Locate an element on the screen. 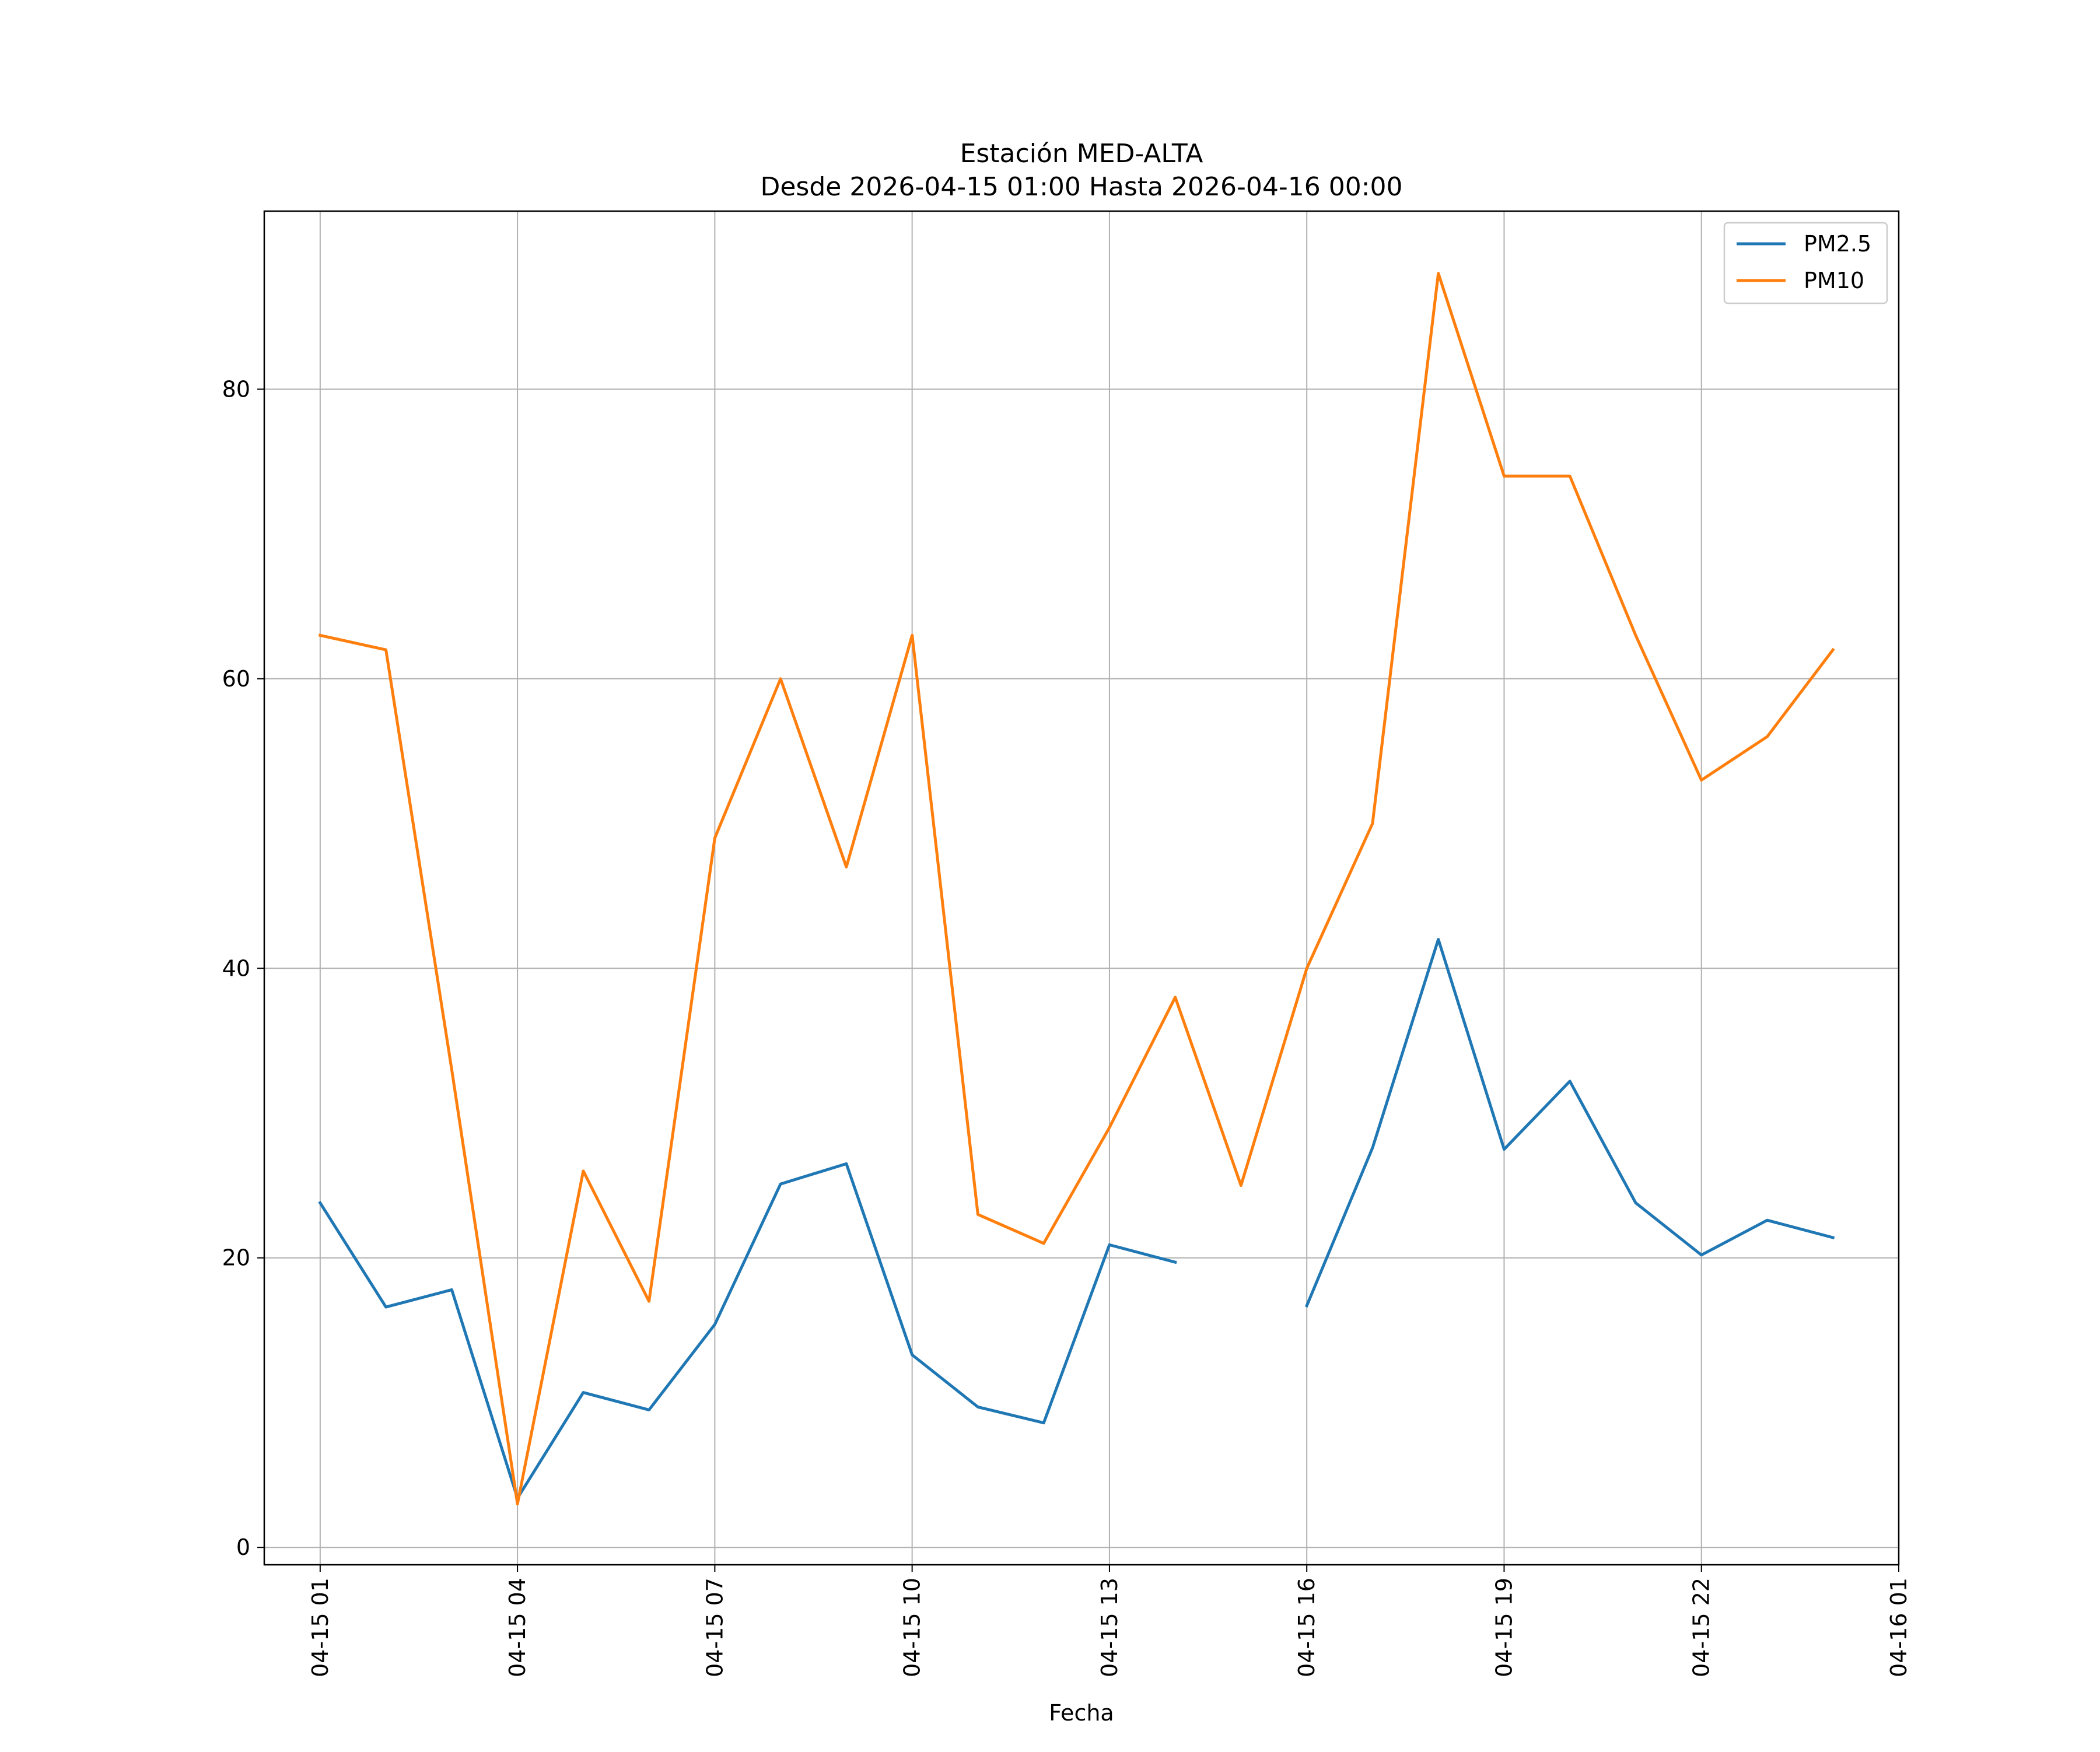 The height and width of the screenshot is (1752, 2100). x-tick-label: 04-15 13 is located at coordinates (1109, 1627).